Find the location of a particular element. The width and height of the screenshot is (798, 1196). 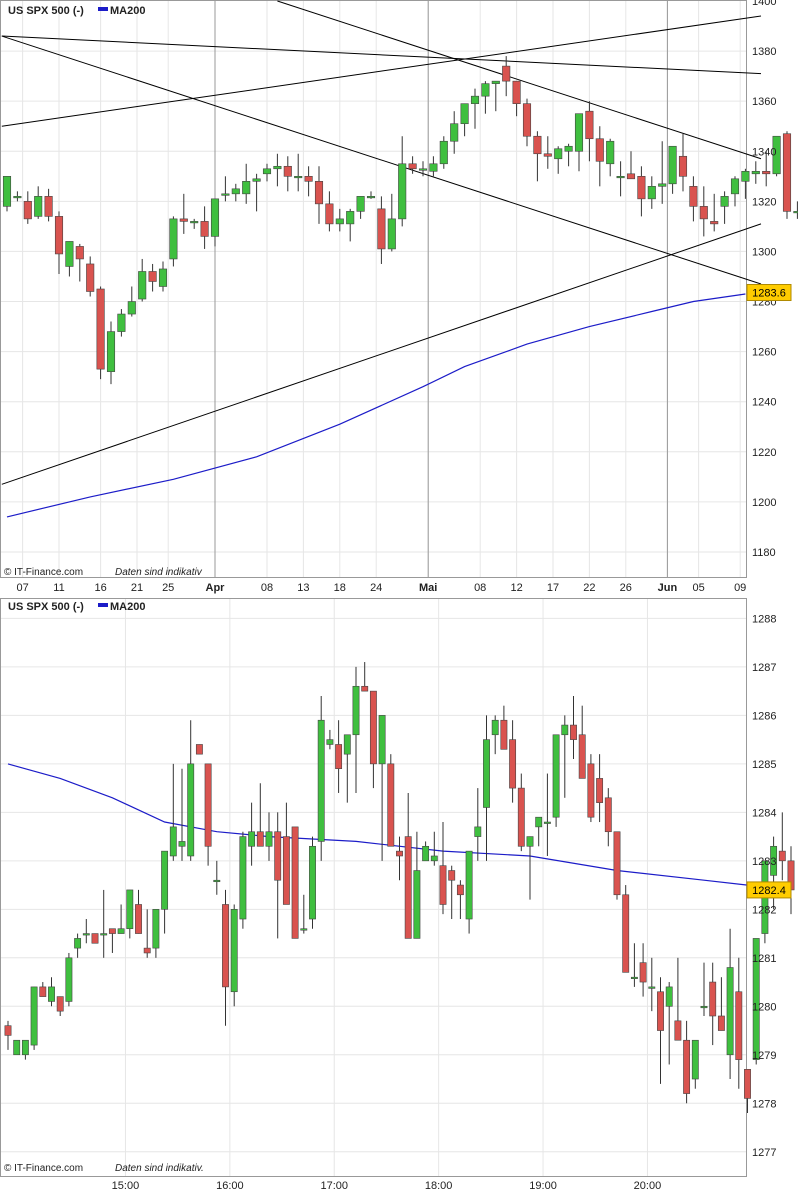

intraday-x-tick-label: 20:00 is located at coordinates (648, 1186).